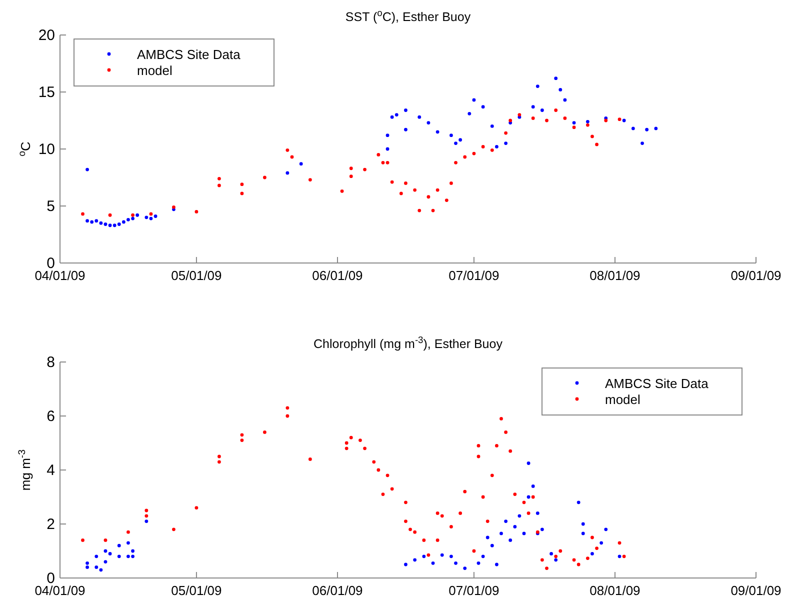  I want to click on y-tick-label: 5, so click(50, 206).